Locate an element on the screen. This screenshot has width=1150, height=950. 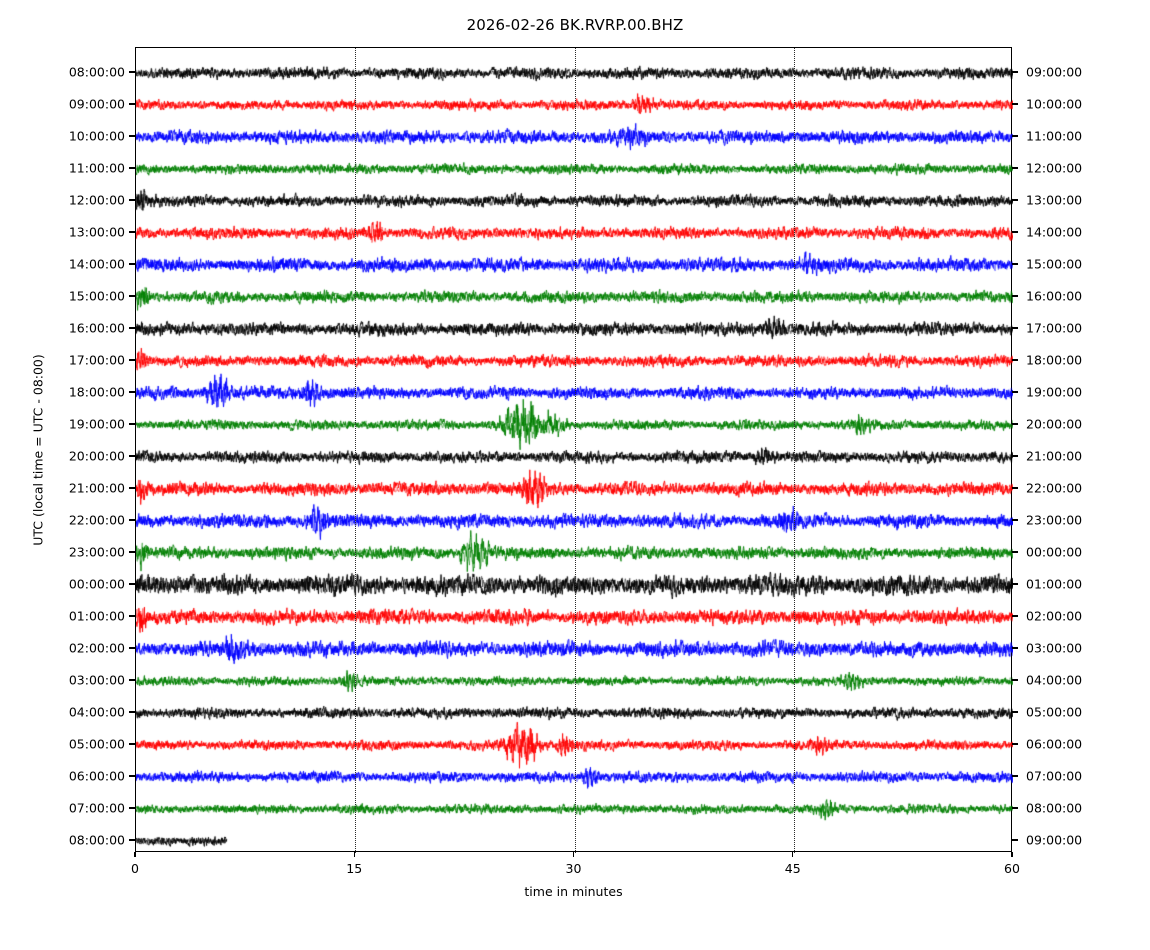
y-tick-label-right: 02:00:00 is located at coordinates (1054, 616).